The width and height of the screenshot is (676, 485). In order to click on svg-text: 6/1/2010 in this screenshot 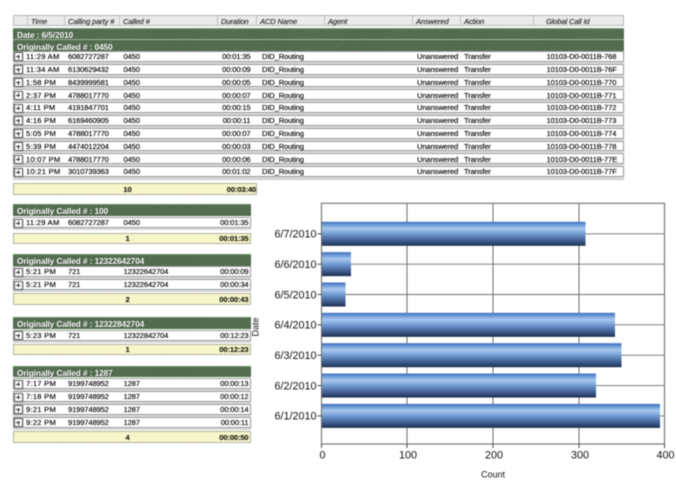, I will do `click(295, 417)`.